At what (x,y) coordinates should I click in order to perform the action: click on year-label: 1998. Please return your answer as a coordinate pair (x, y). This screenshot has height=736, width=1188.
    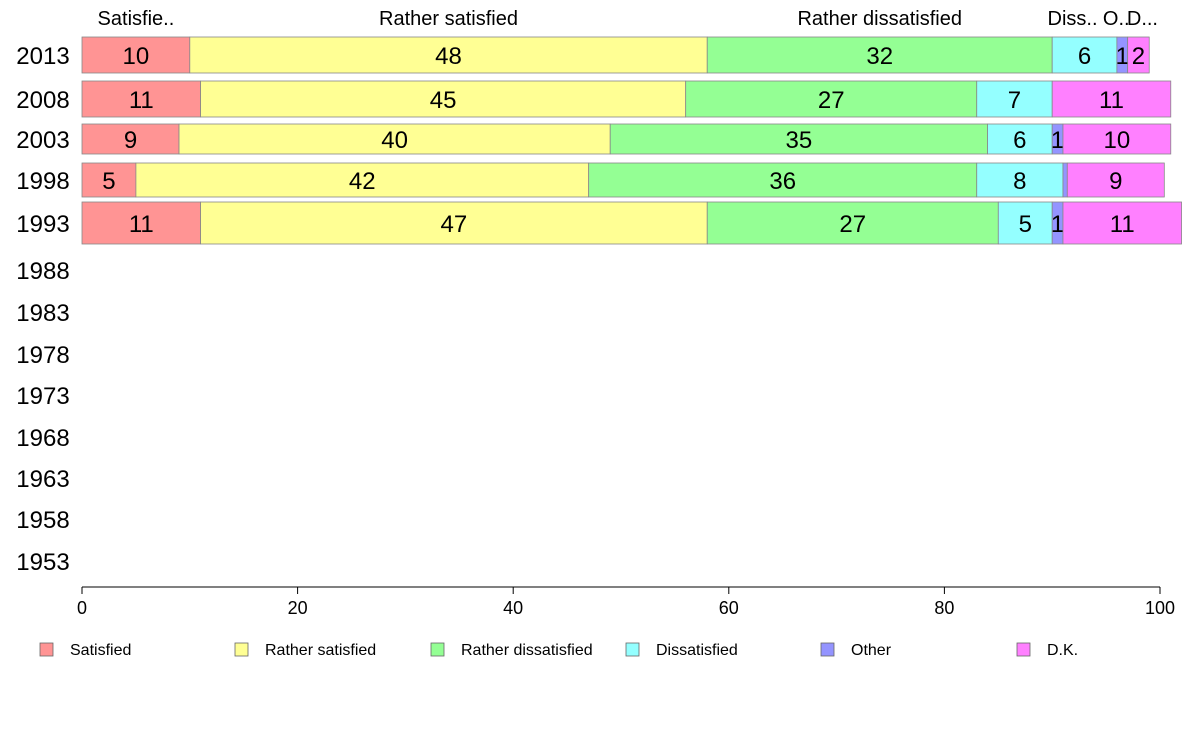
    Looking at the image, I should click on (42, 181).